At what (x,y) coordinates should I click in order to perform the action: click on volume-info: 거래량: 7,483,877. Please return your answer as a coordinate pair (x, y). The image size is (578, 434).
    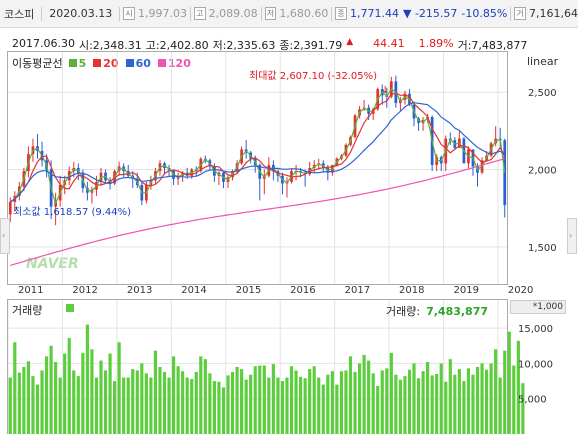
    Looking at the image, I should click on (437, 311).